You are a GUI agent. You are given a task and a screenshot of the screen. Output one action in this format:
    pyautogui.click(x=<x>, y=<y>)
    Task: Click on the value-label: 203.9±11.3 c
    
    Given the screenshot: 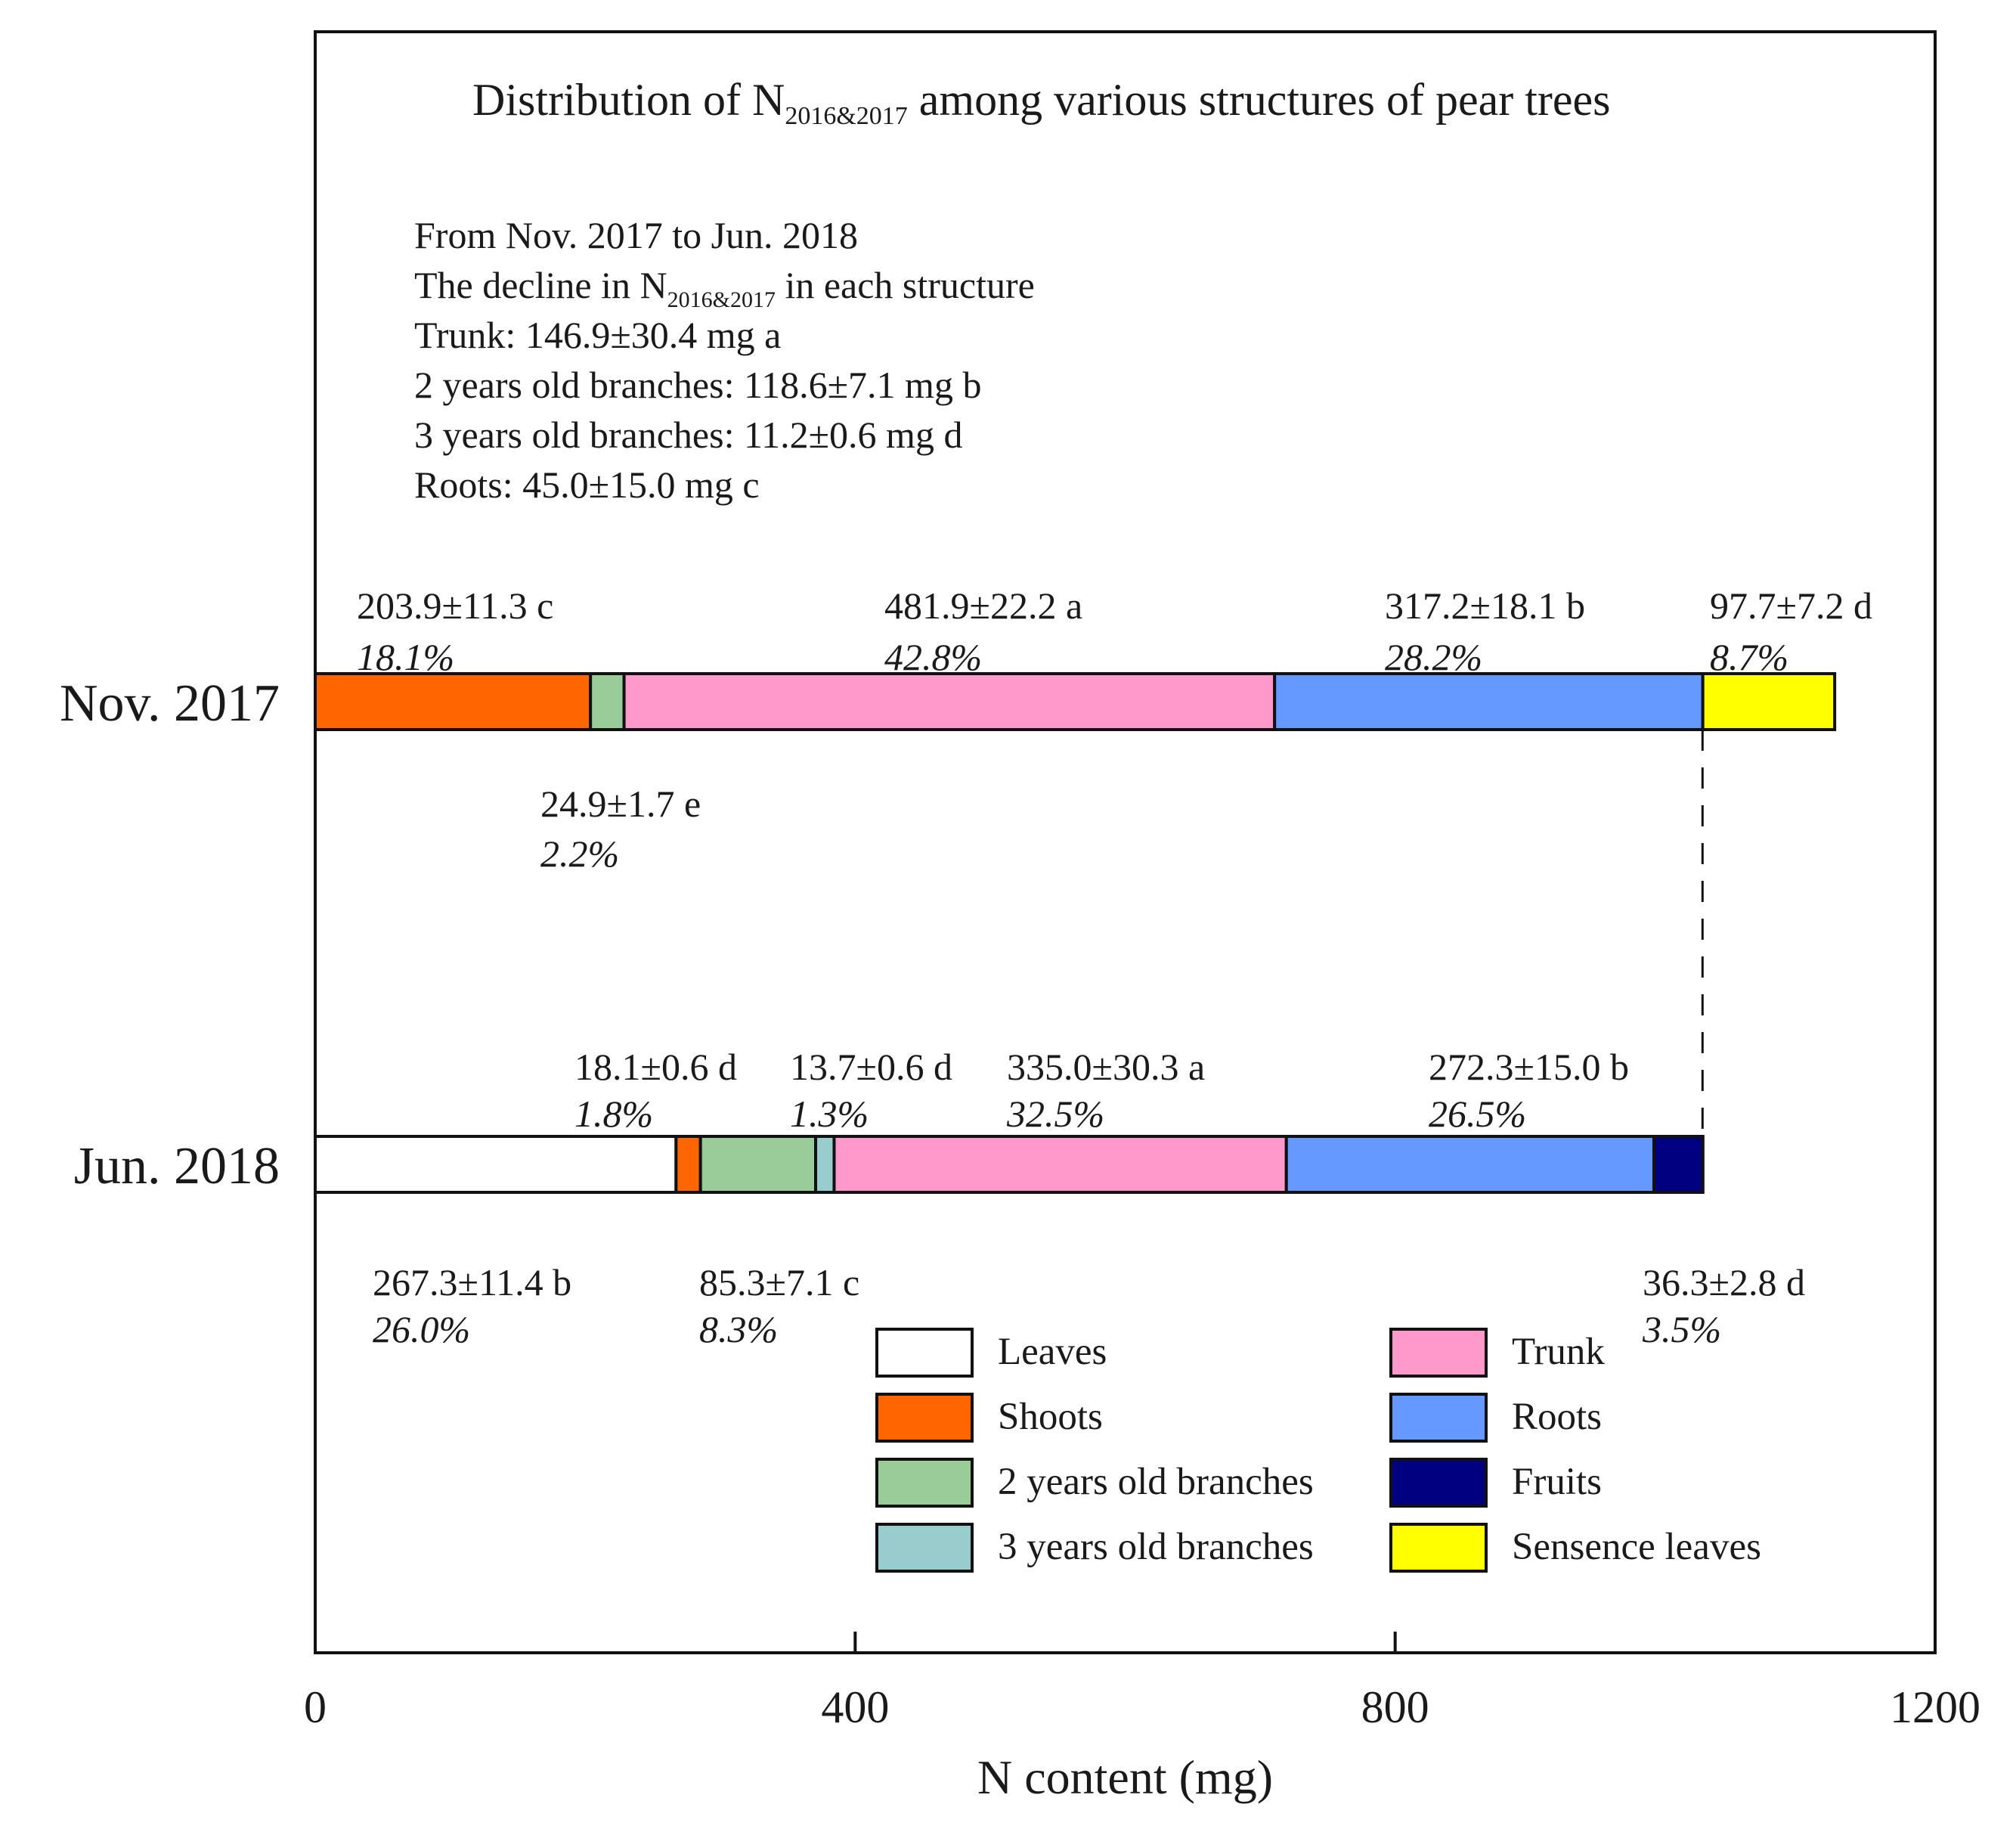 What is the action you would take?
    pyautogui.click(x=455, y=606)
    